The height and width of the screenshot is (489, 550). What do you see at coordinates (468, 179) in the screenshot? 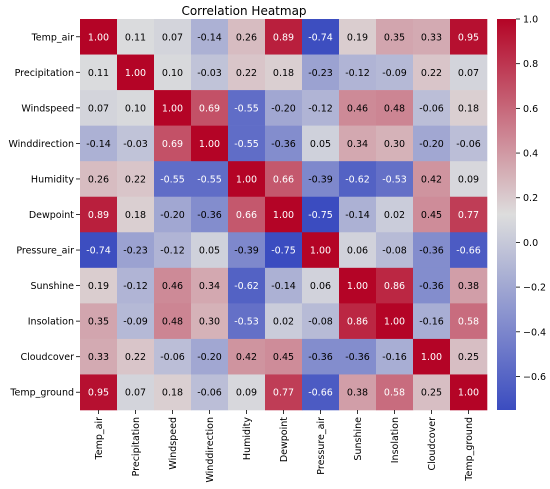
I see `cell-value-label: 0.09` at bounding box center [468, 179].